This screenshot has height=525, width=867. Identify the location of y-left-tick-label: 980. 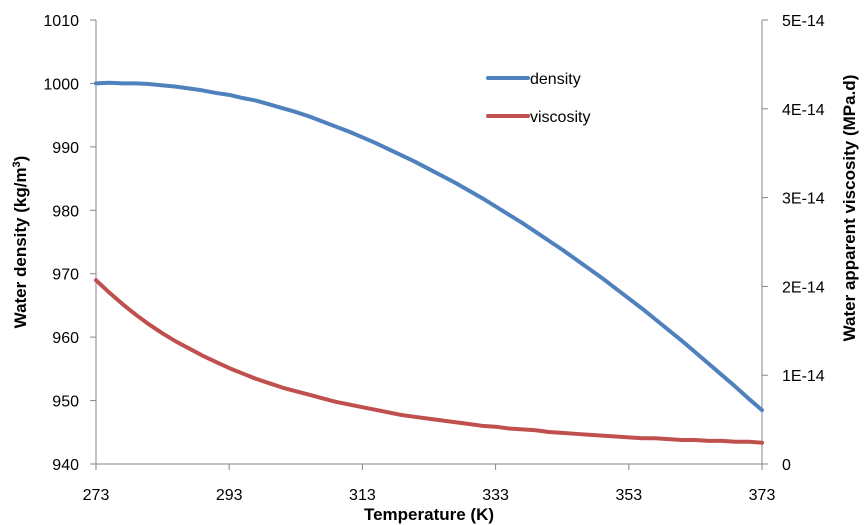
(65, 211).